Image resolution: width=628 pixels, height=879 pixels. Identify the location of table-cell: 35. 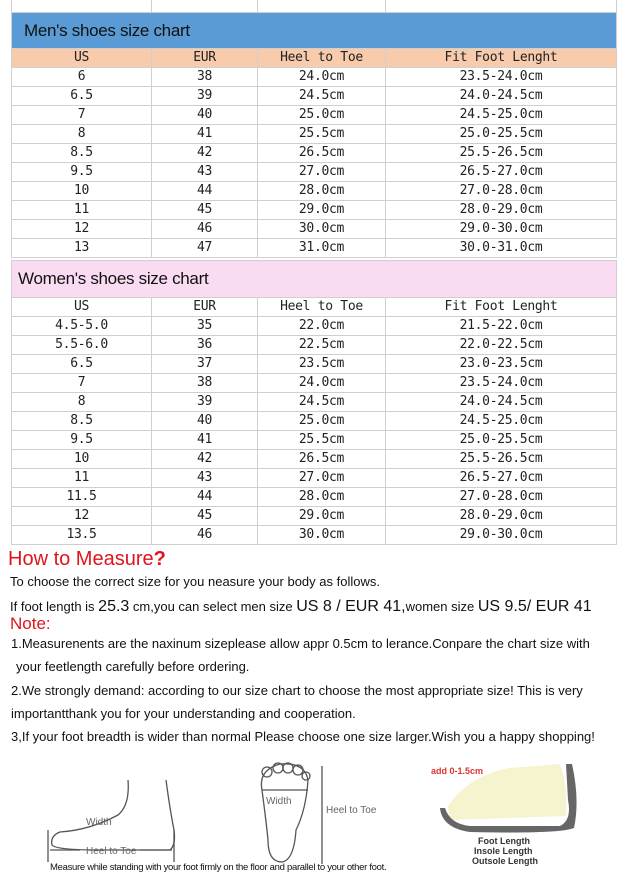
(204, 326).